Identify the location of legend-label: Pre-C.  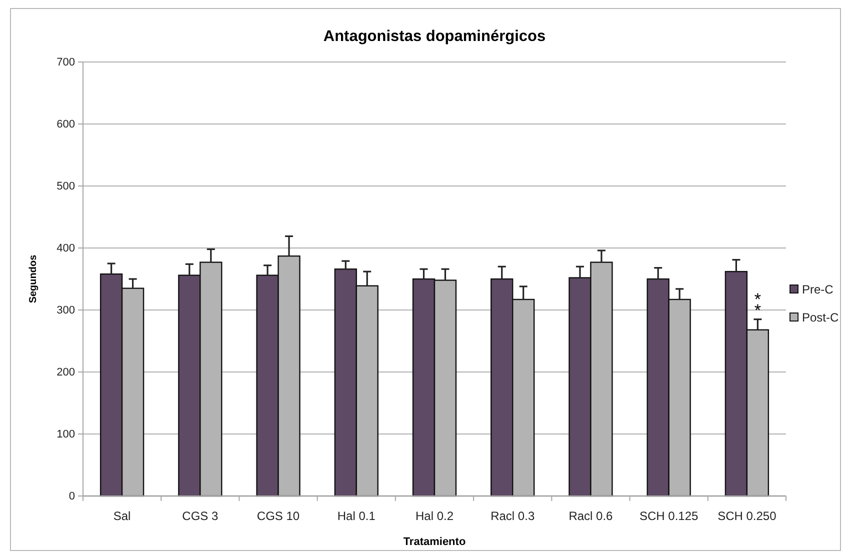
(818, 289).